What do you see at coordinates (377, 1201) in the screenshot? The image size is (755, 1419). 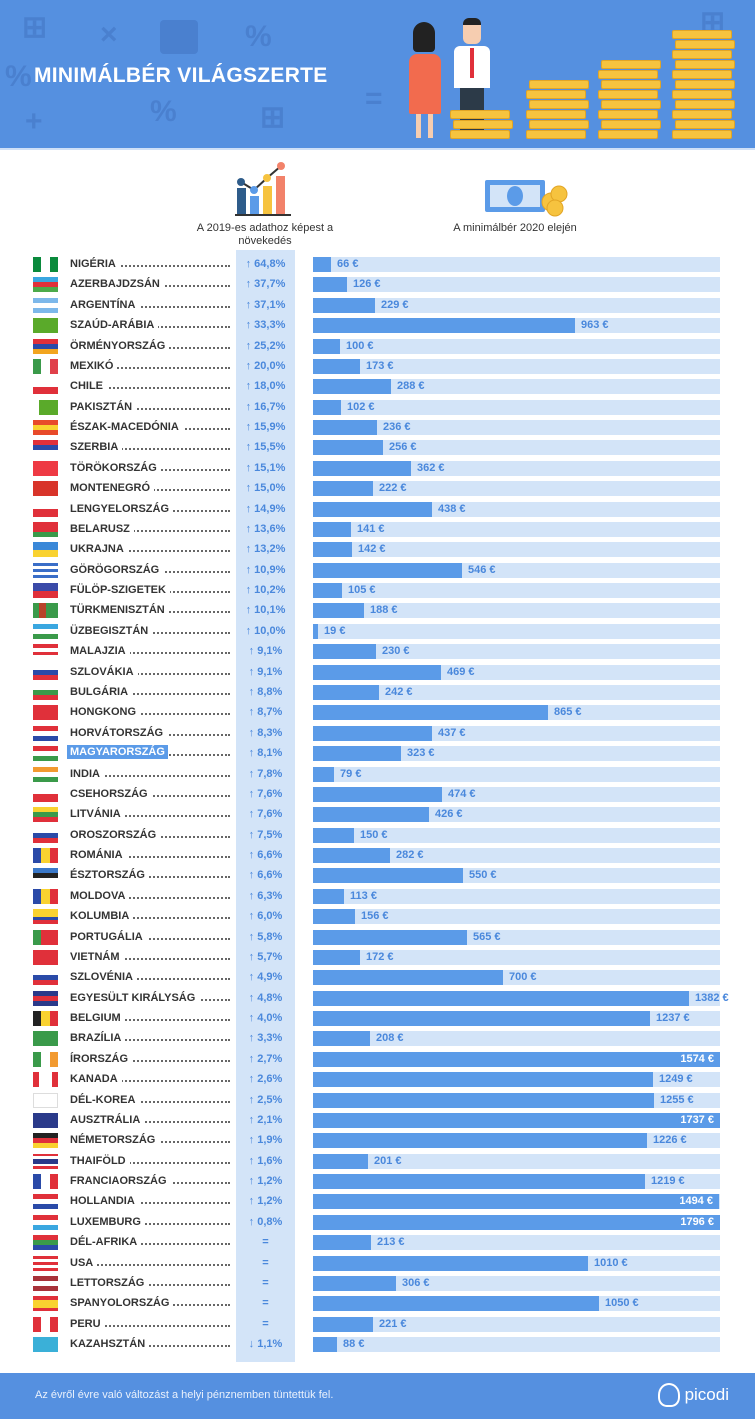 I see `table-row: HOLLANDIA ↑ 1,2% 1494 €` at bounding box center [377, 1201].